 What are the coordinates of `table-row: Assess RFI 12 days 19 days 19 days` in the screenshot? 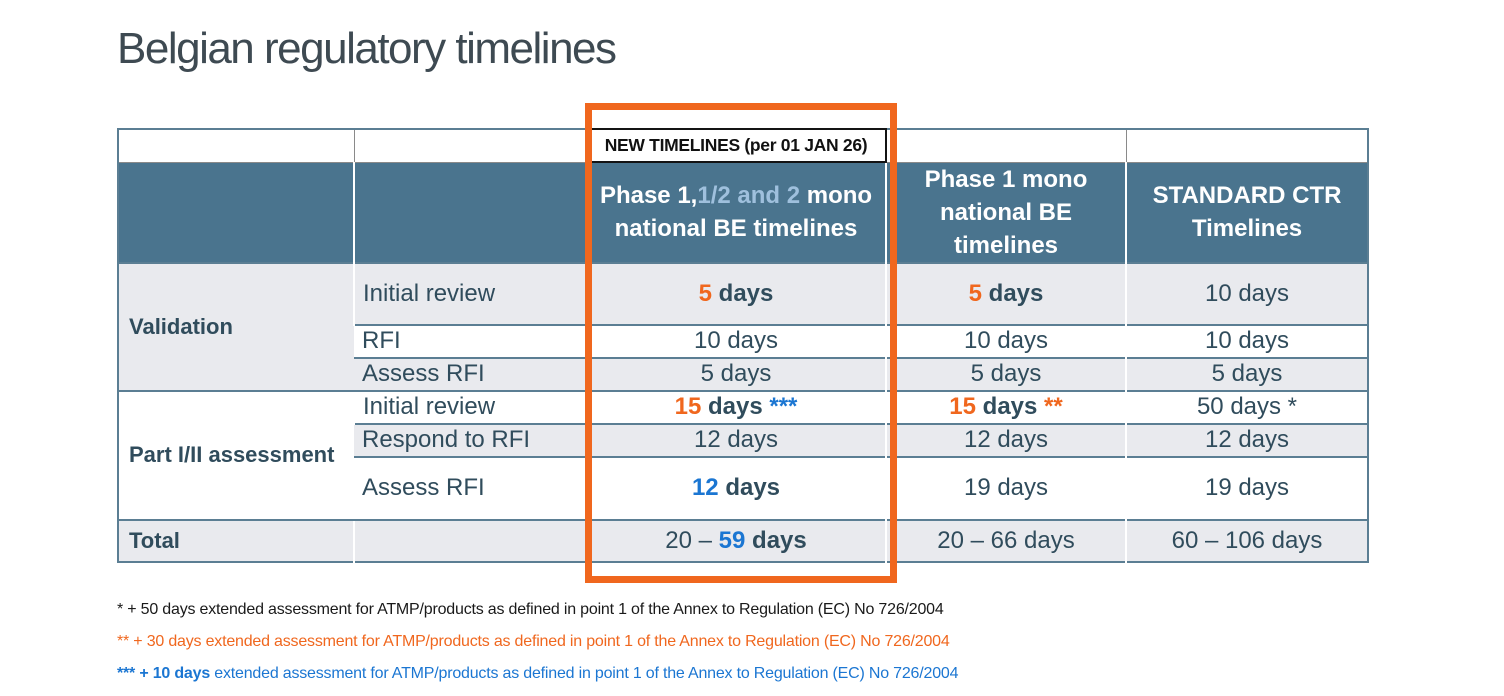 It's located at (743, 487).